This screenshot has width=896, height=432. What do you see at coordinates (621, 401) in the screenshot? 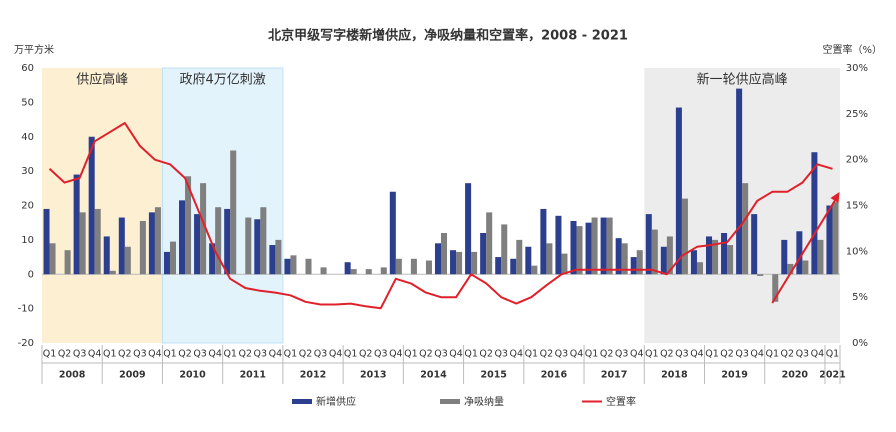
I see `legend-label: 空置率` at bounding box center [621, 401].